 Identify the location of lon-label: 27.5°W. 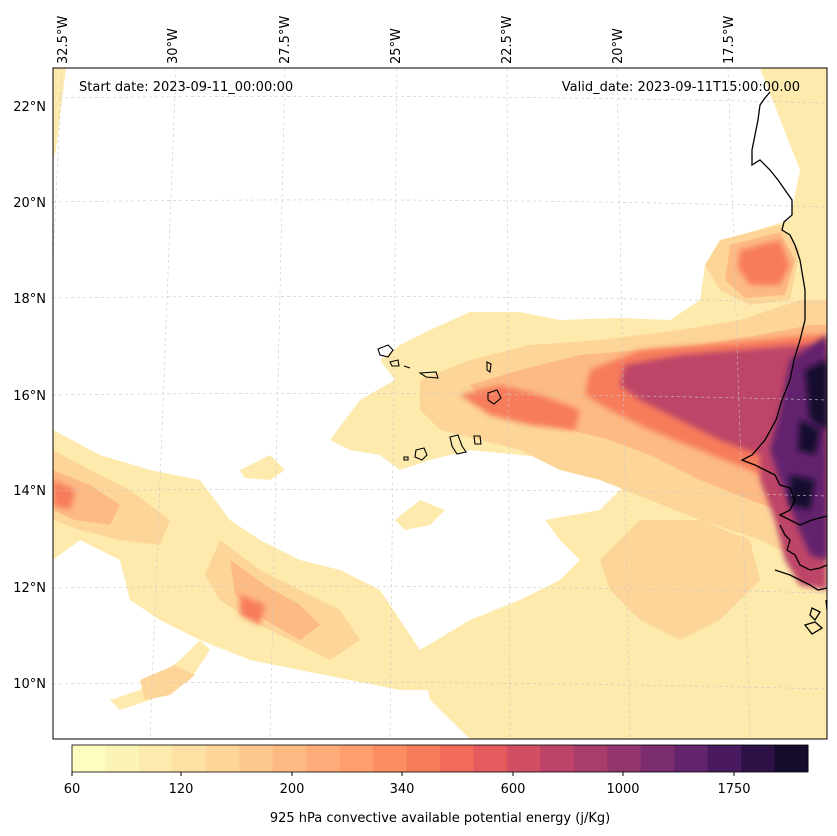
(285, 40).